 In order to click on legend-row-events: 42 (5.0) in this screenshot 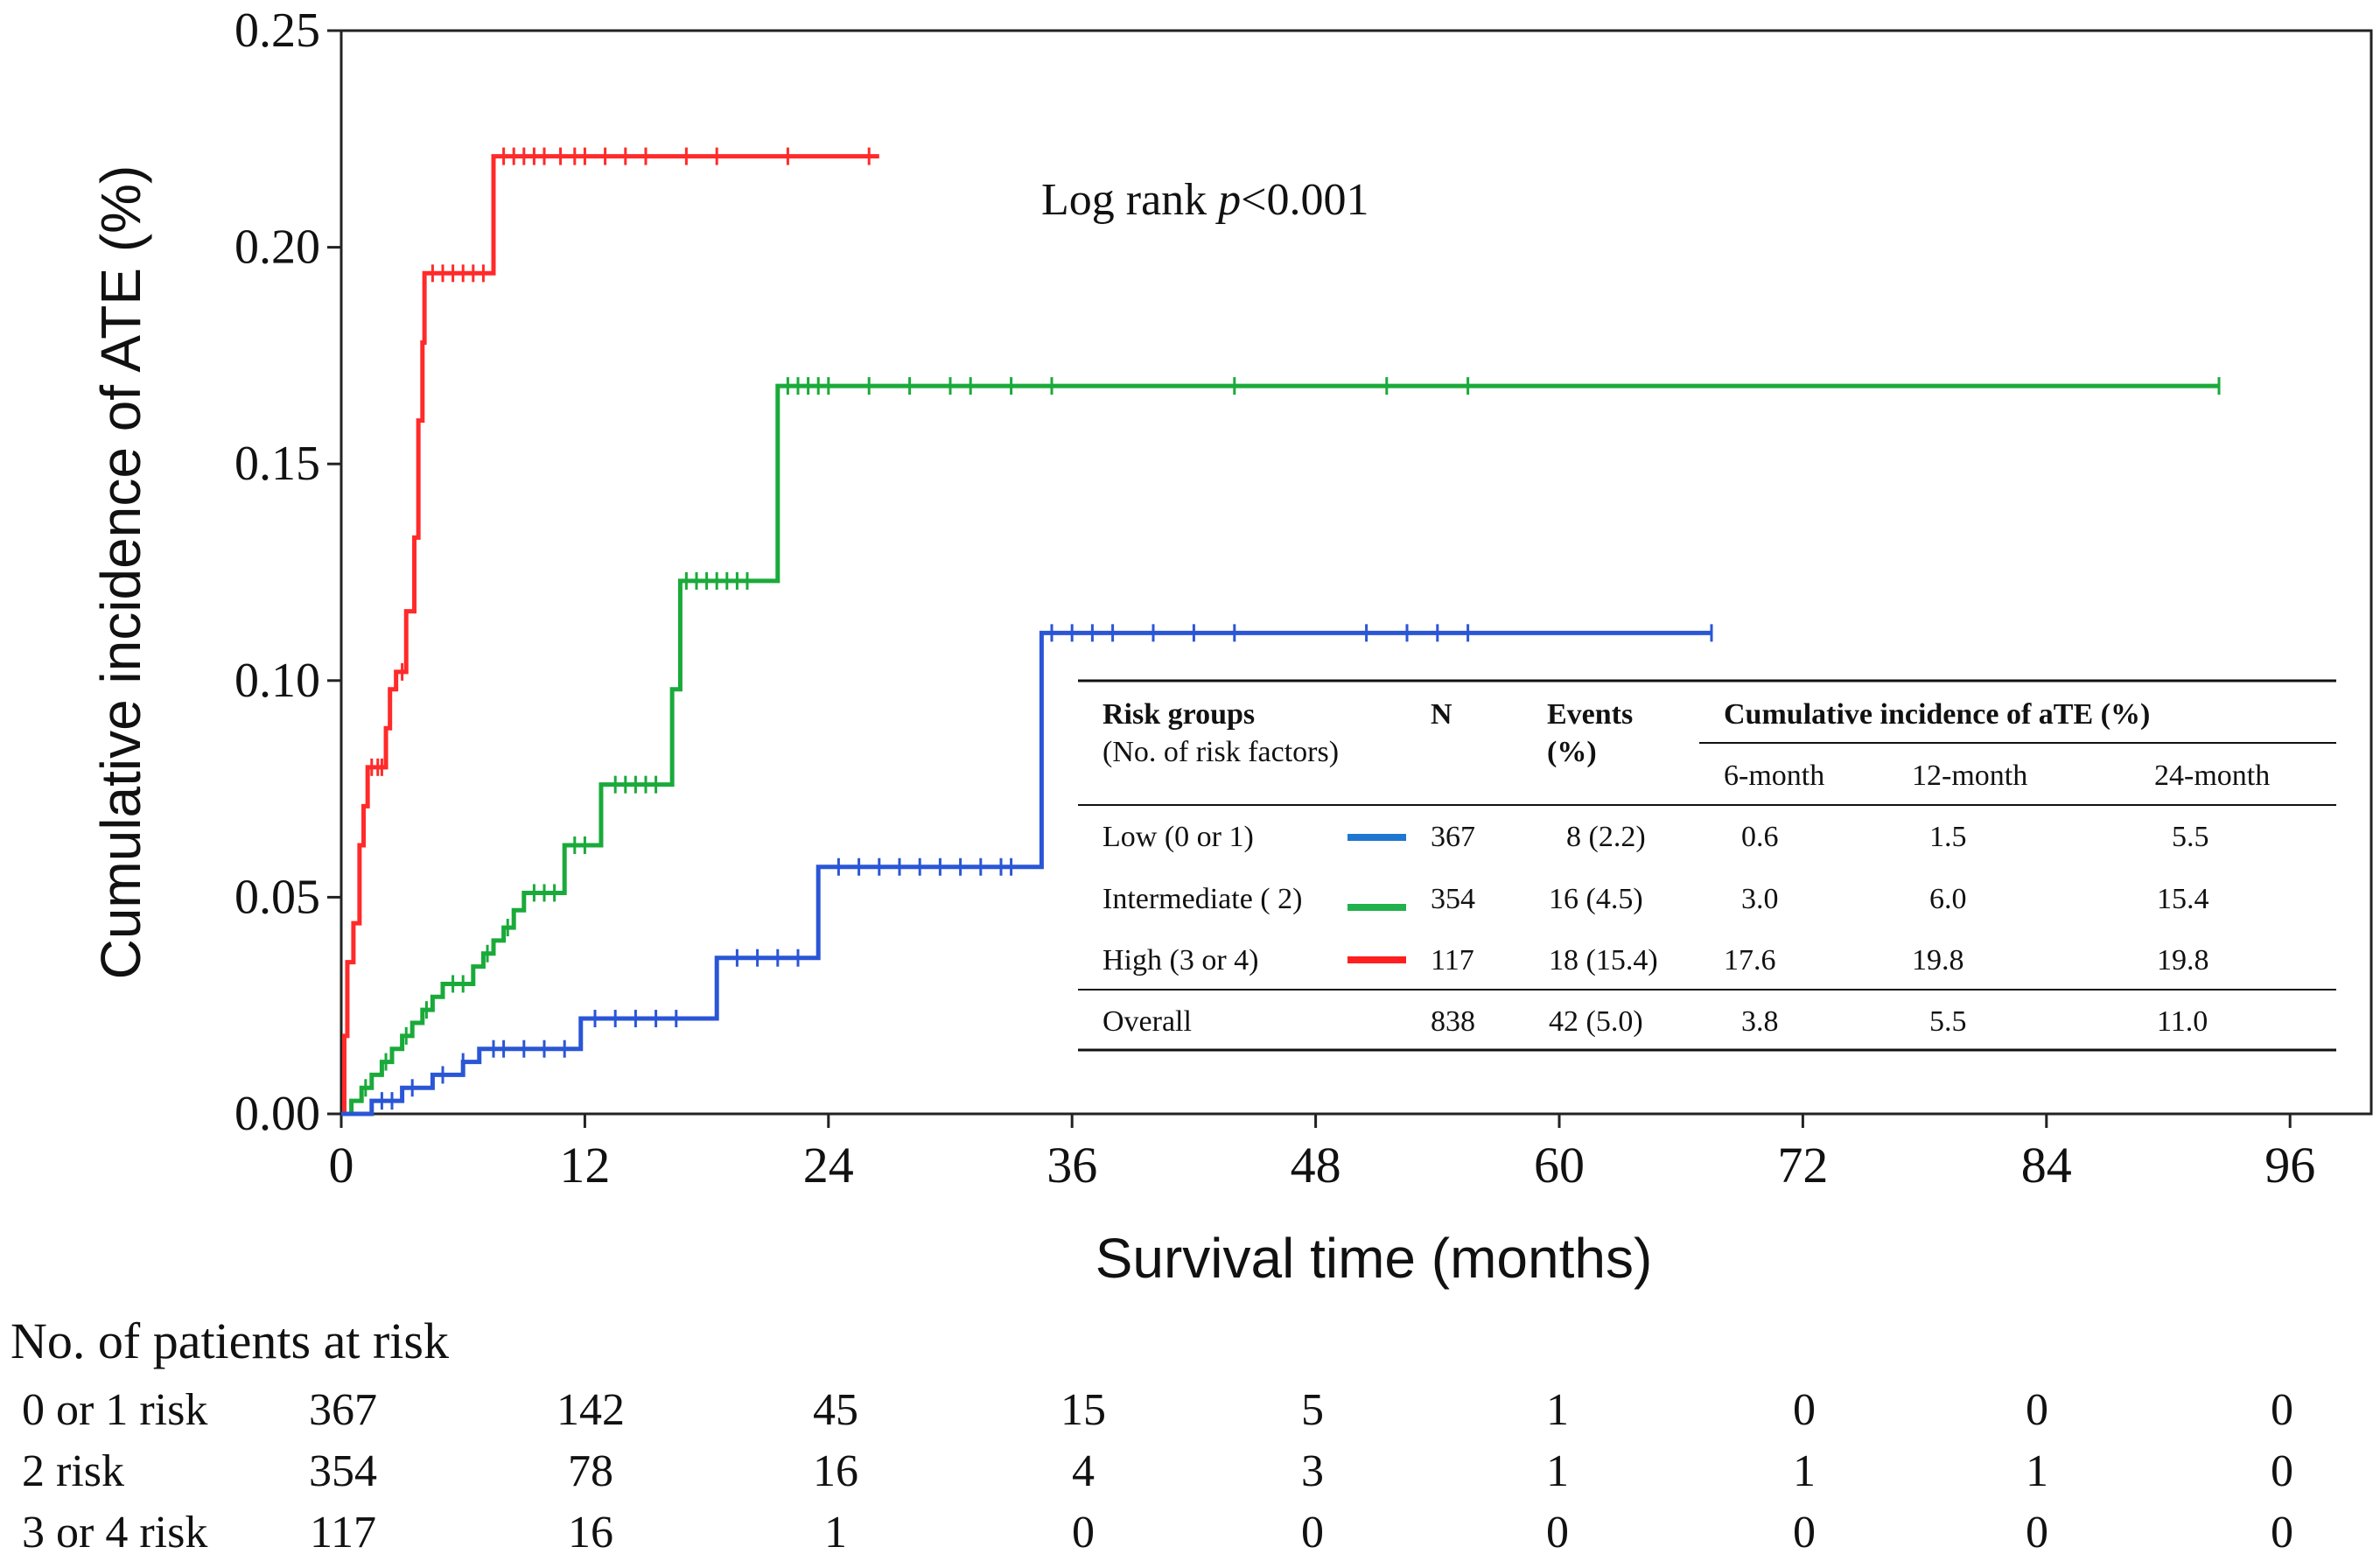, I will do `click(1596, 1021)`.